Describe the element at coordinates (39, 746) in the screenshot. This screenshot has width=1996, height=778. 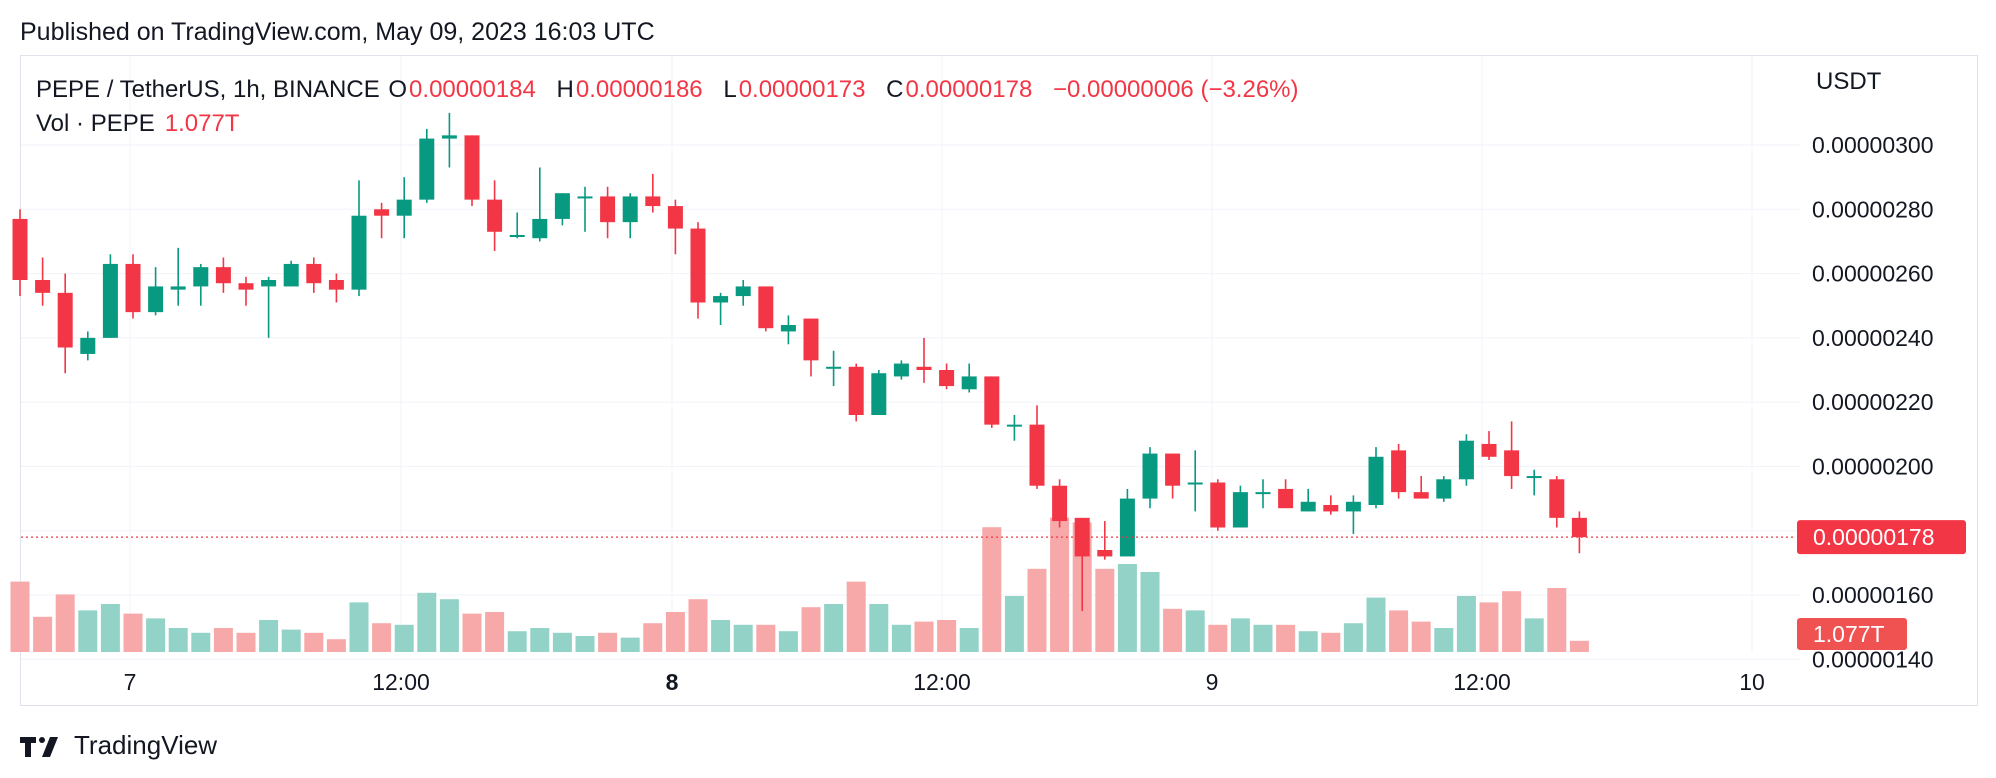
I see `tradingview-logo-icon` at that location.